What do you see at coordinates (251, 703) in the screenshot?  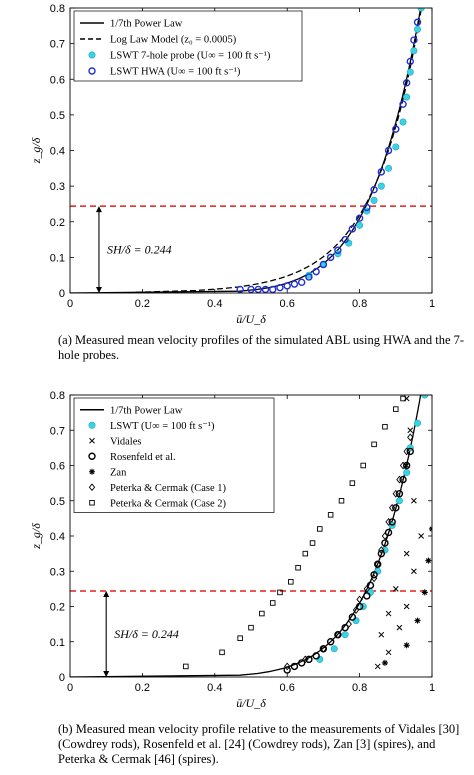 I see `x-axis-label: ū/U_δ` at bounding box center [251, 703].